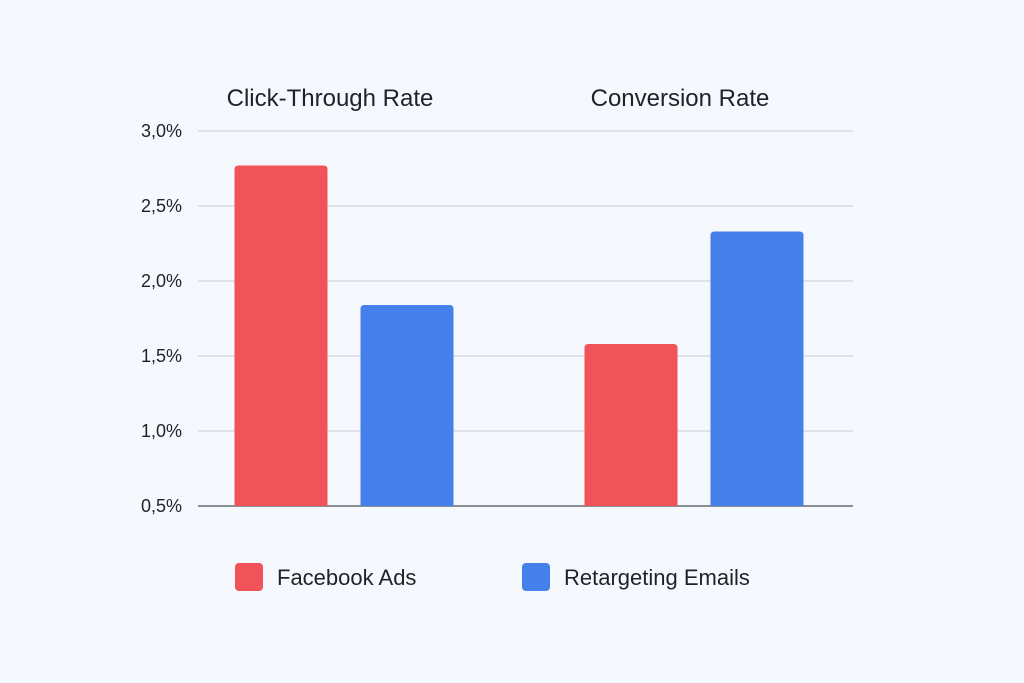 The image size is (1024, 683). I want to click on y-tick-label: 3,0%, so click(161, 131).